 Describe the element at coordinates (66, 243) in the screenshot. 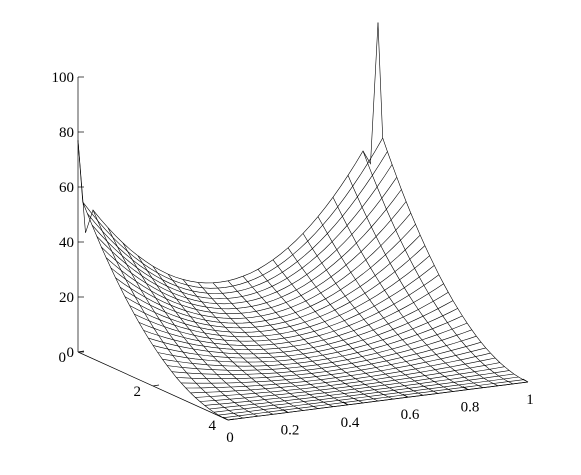

I see `z-tick-label: 40` at that location.